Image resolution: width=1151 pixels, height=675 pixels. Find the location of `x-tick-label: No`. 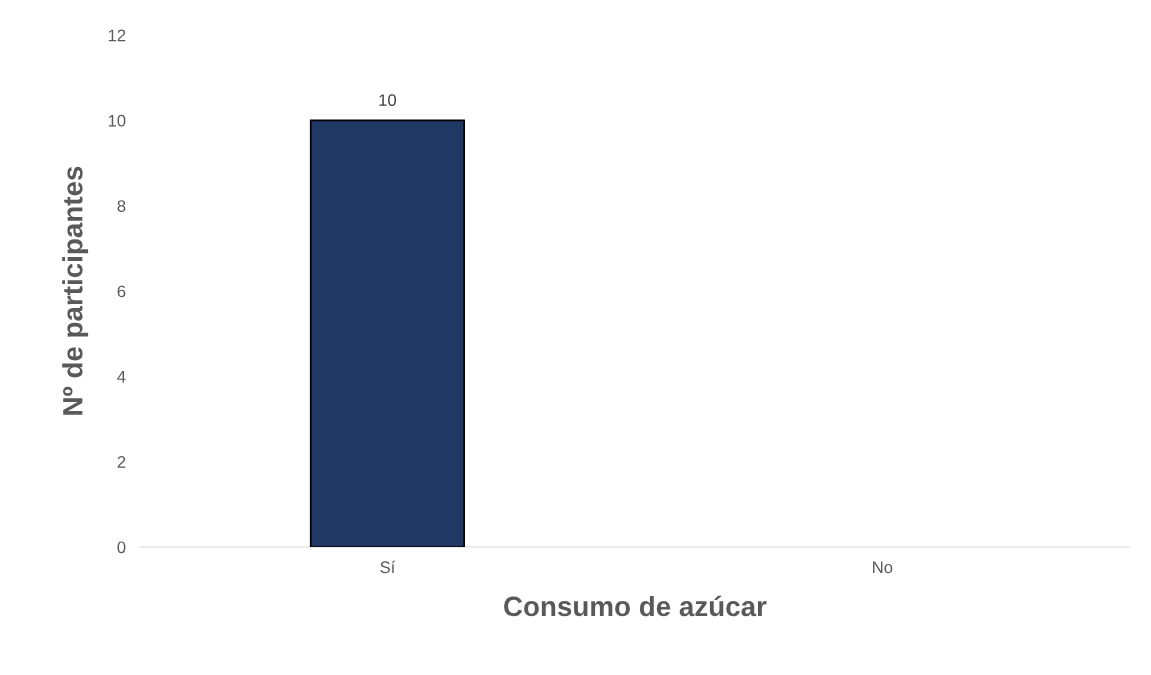

x-tick-label: No is located at coordinates (883, 567).